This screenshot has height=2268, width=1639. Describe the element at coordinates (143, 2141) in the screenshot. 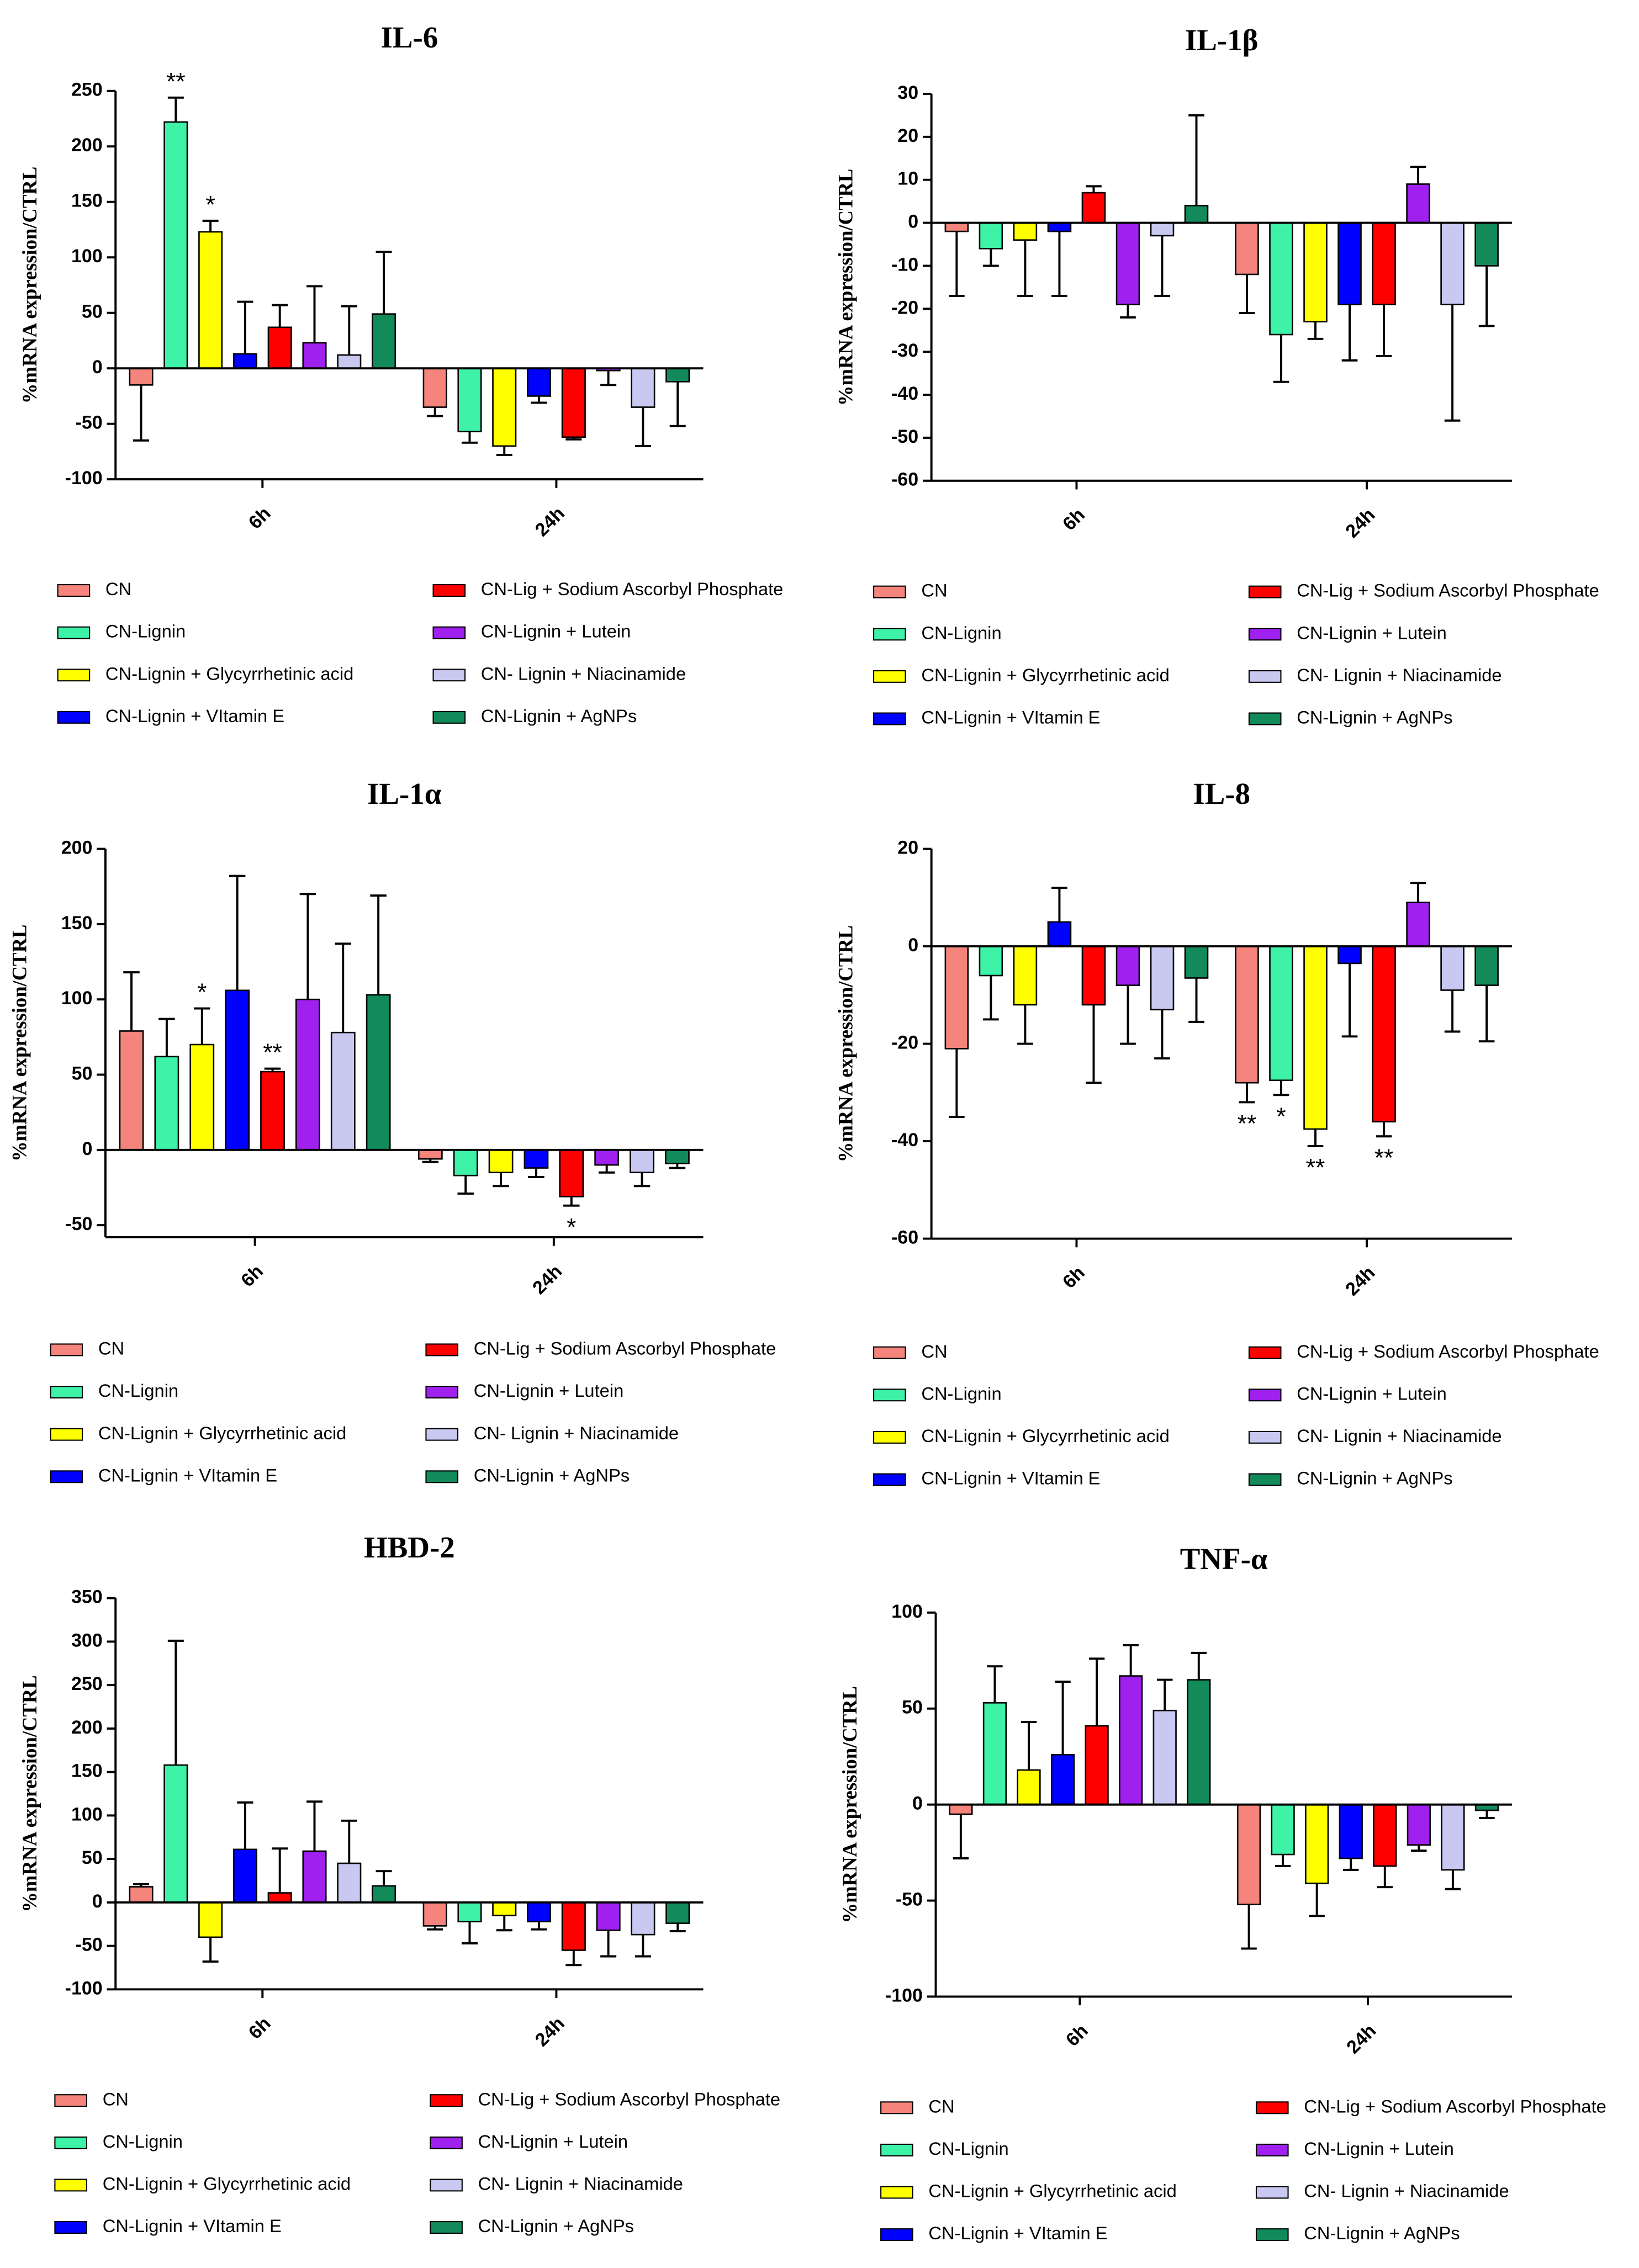

I see `legend-label: CN-Lignin` at that location.